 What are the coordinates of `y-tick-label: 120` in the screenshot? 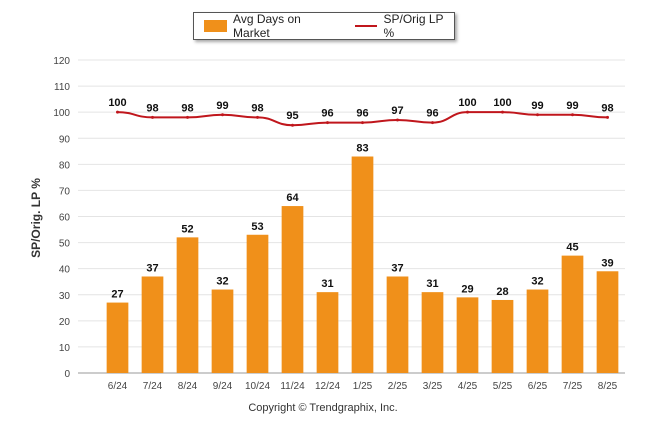 It's located at (61, 61).